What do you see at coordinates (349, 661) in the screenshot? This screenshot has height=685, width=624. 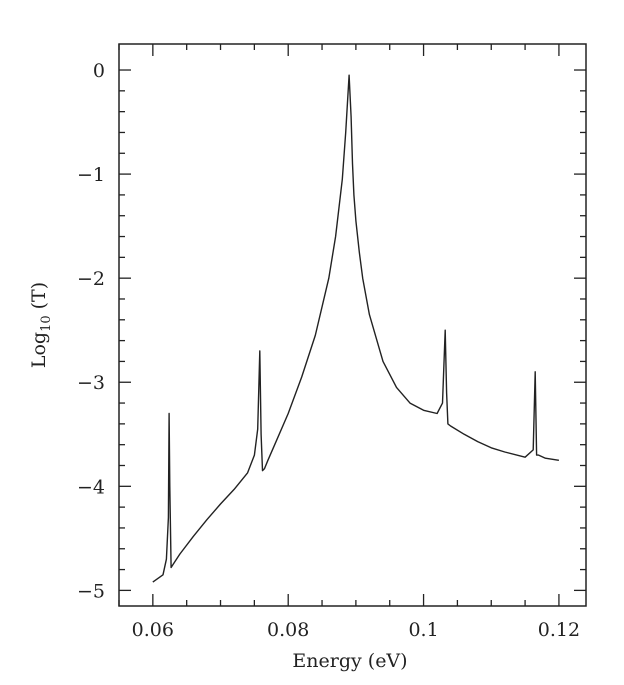 I see `x-axis-label: Energy (eV)` at bounding box center [349, 661].